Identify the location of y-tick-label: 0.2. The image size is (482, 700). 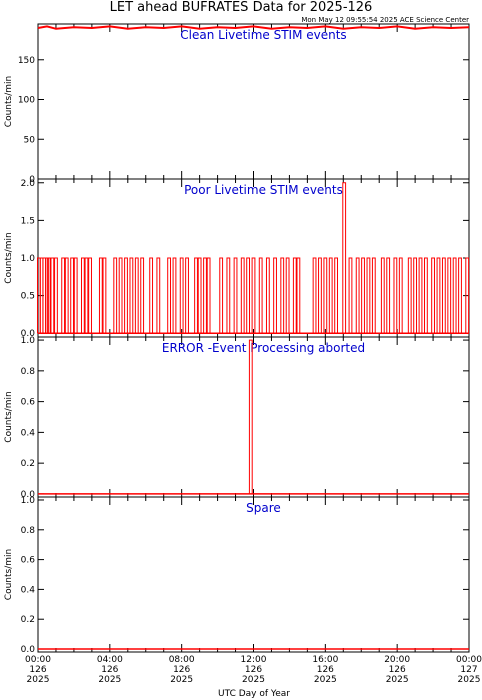
(28, 464).